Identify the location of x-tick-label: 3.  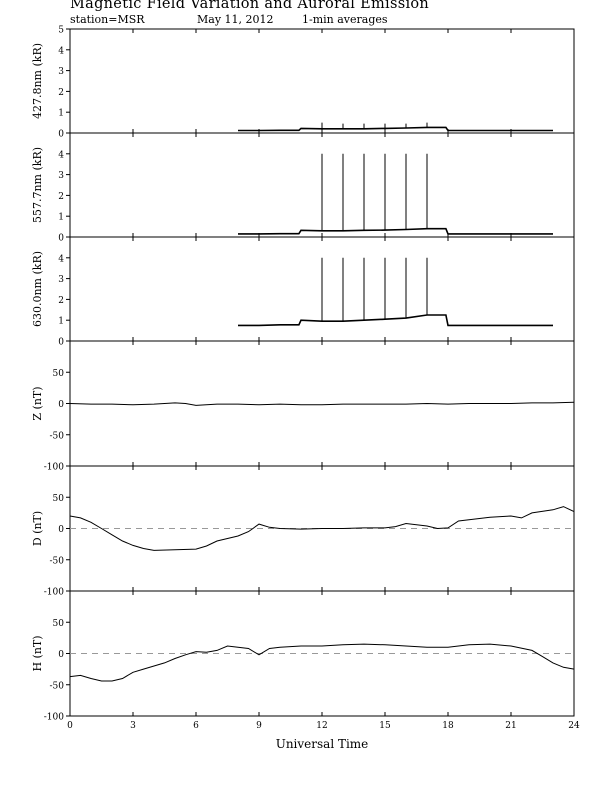
(133, 726).